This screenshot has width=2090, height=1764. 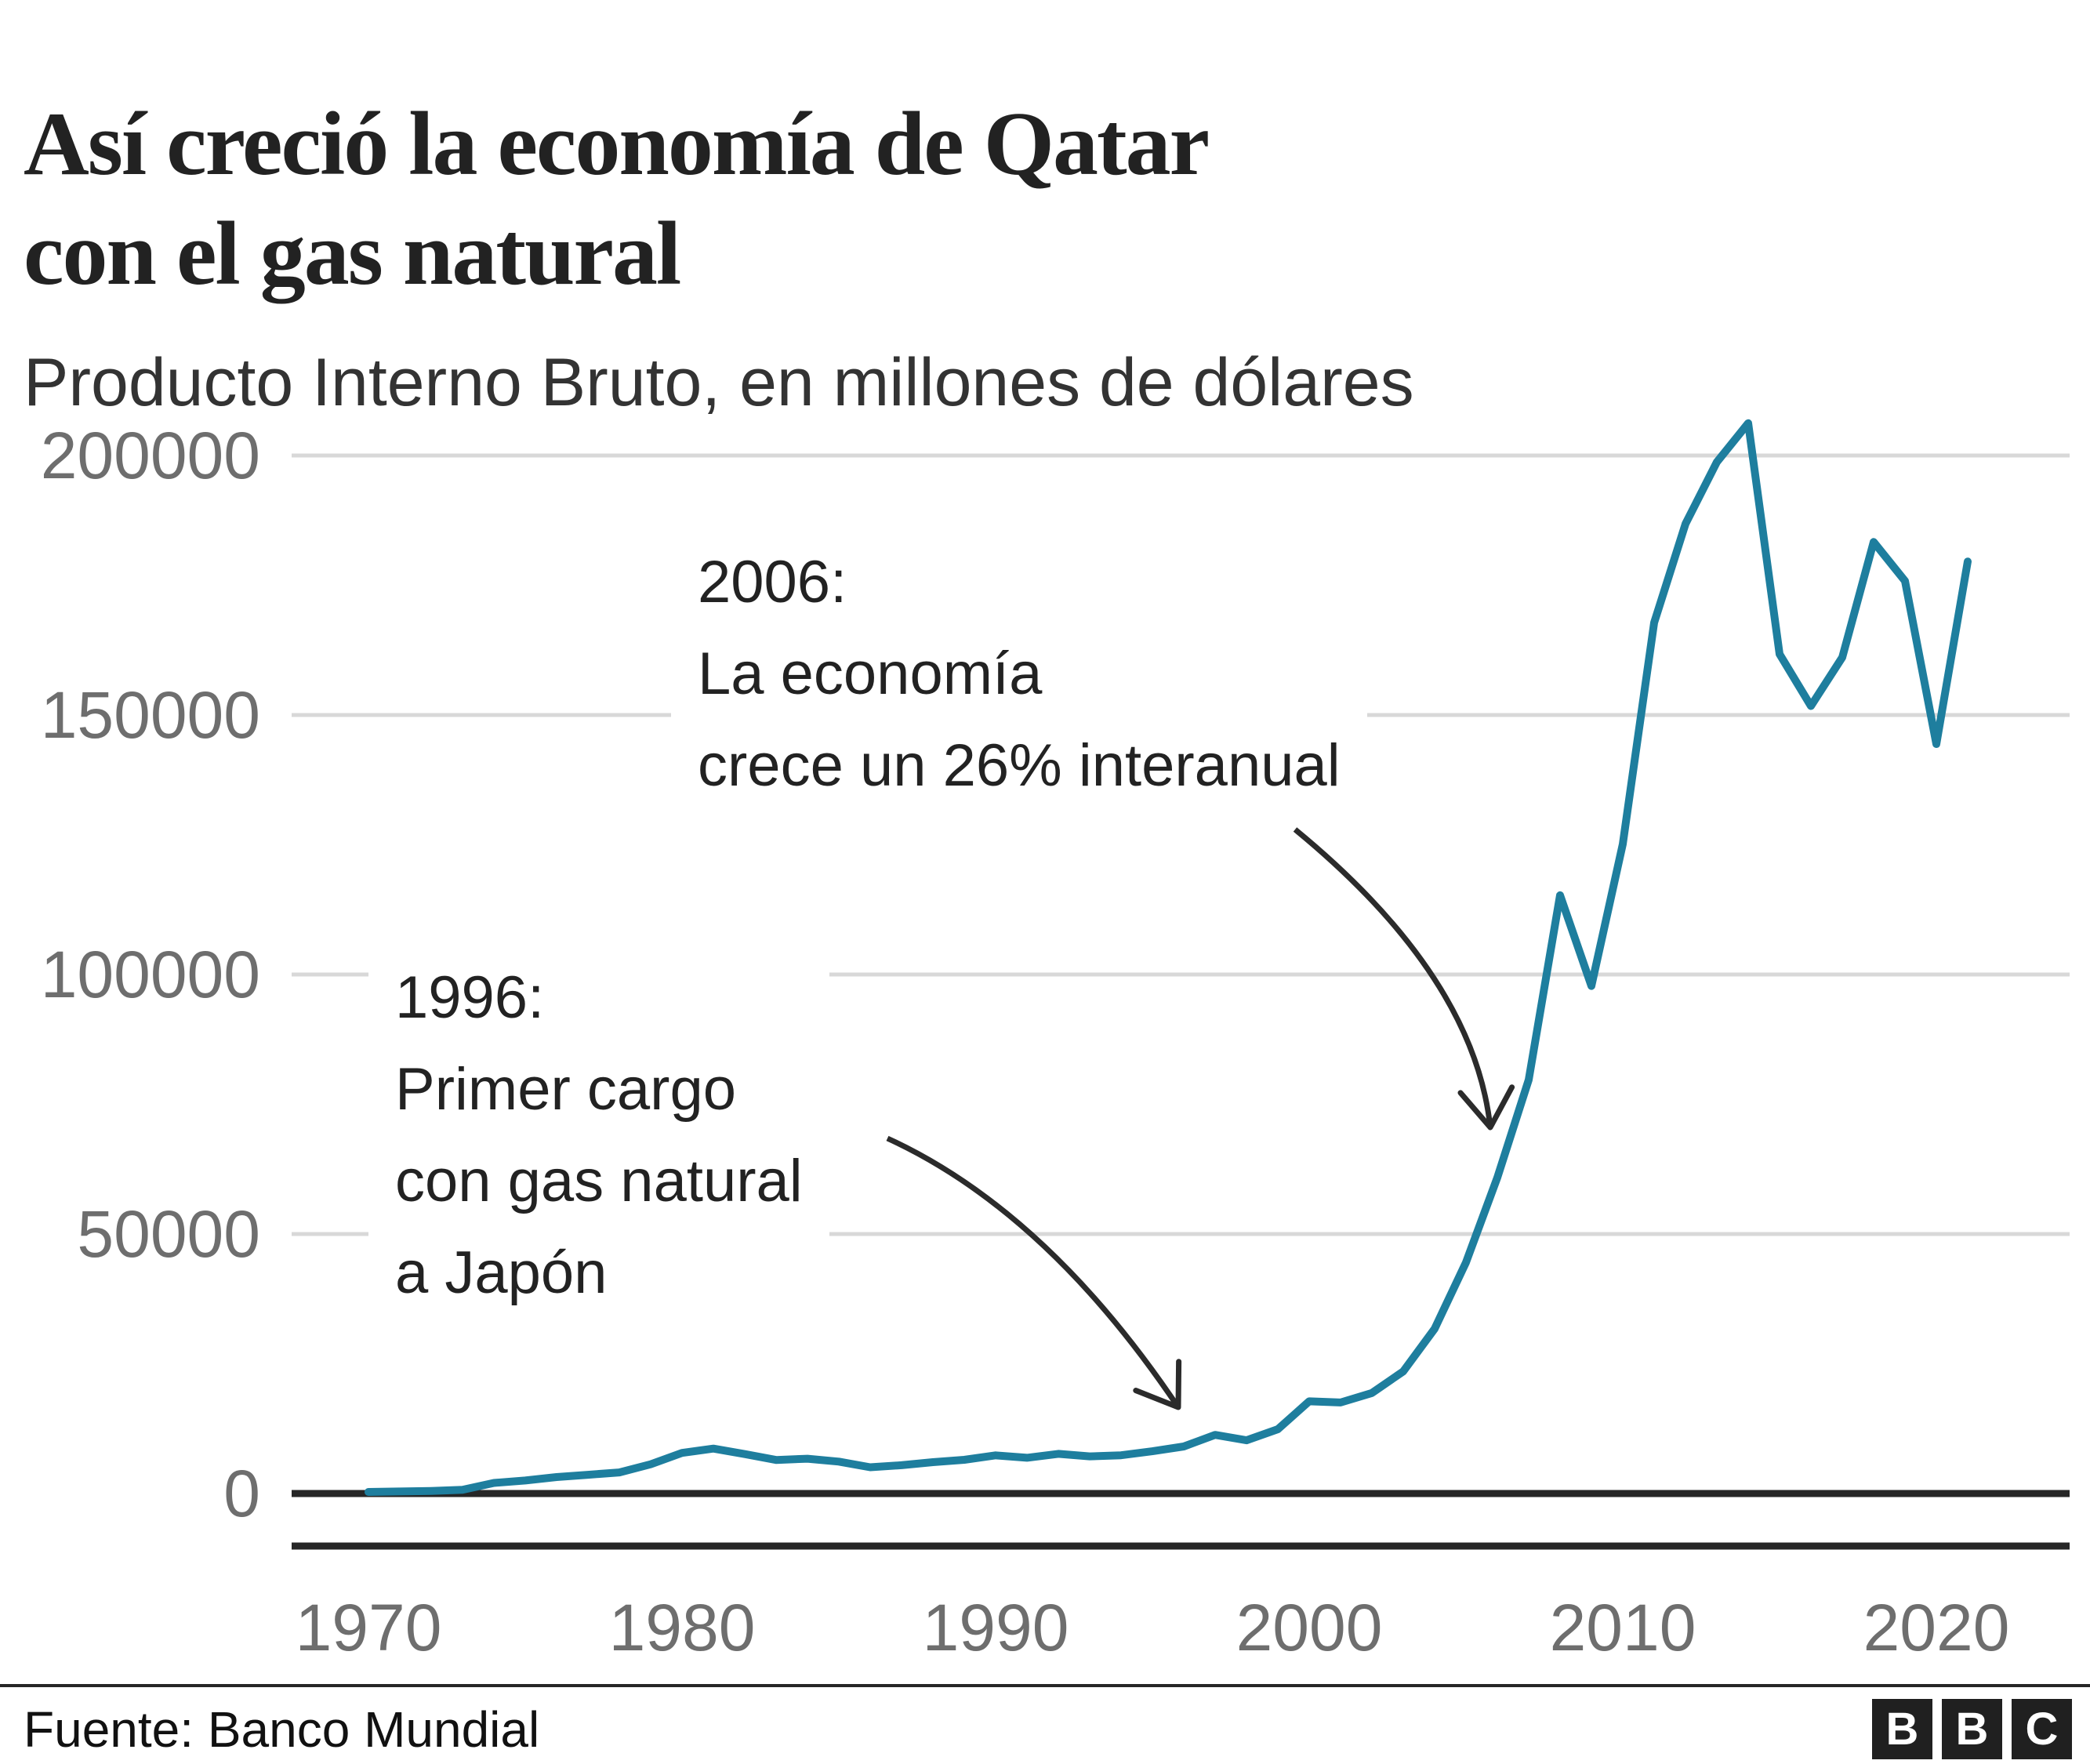 I want to click on y-tick-label-150000: 150000, so click(x=150, y=715).